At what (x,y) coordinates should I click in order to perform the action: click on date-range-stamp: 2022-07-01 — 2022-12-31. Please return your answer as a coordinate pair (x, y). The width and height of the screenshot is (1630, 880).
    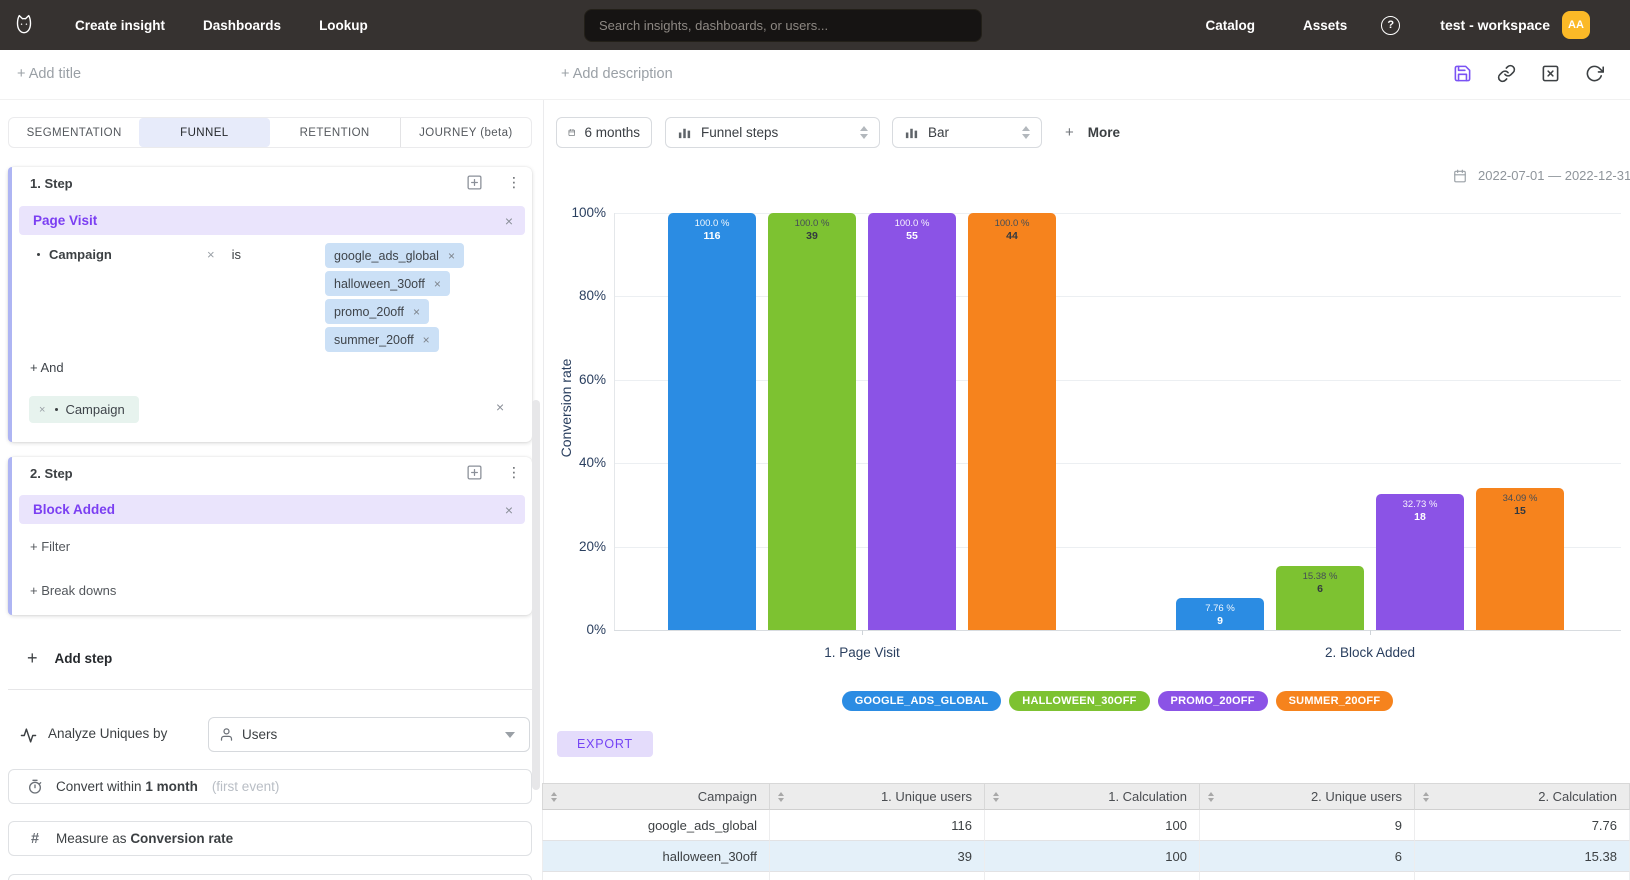
    Looking at the image, I should click on (1541, 175).